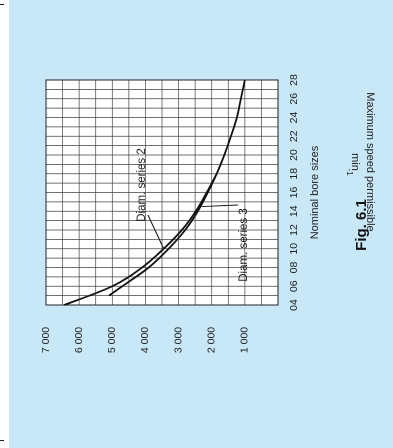 The width and height of the screenshot is (393, 448). Describe the element at coordinates (245, 340) in the screenshot. I see `y-tick-label: 1 000` at that location.